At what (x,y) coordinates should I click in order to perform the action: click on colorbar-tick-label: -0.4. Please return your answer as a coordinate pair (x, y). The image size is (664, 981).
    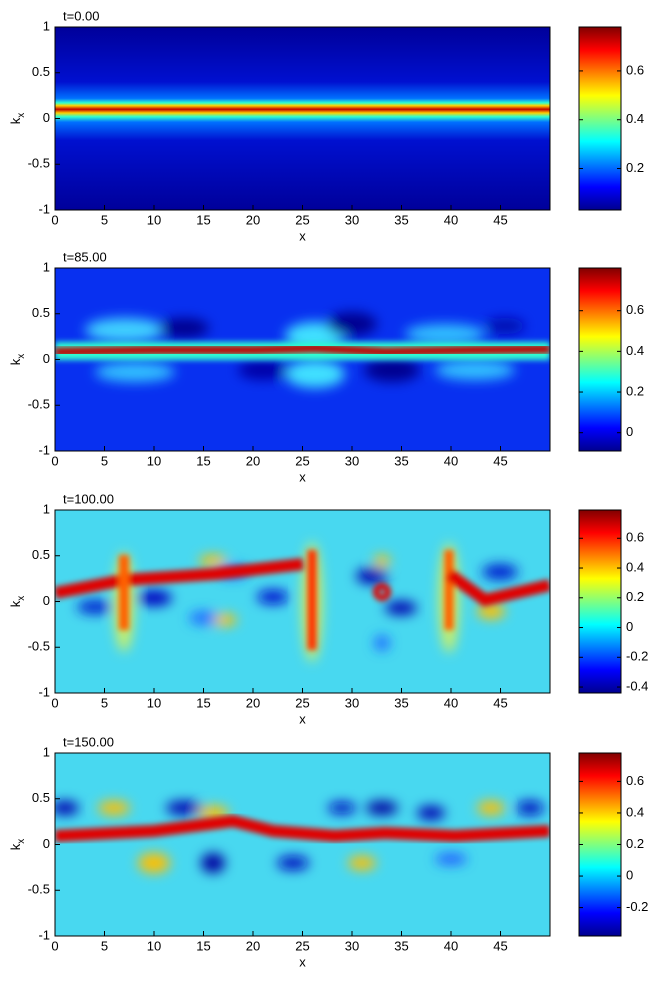
    Looking at the image, I should click on (637, 685).